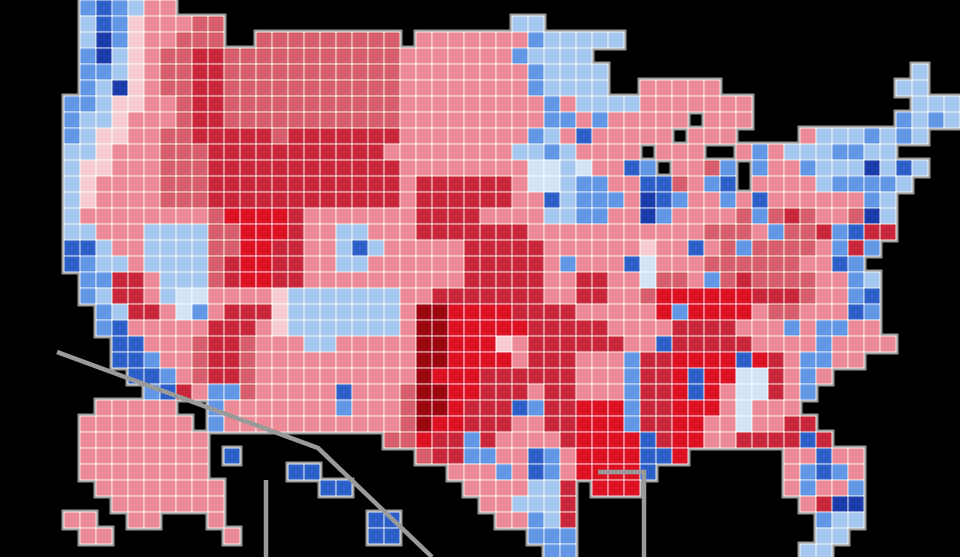 The width and height of the screenshot is (960, 557). What do you see at coordinates (622, 513) in the screenshot?
I see `gulf-inset-separator` at bounding box center [622, 513].